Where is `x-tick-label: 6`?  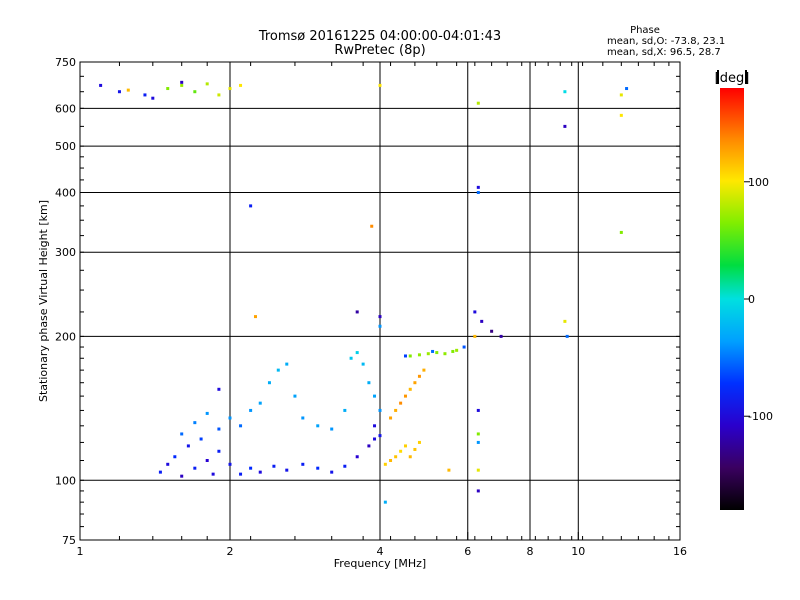
x-tick-label: 6 is located at coordinates (467, 551).